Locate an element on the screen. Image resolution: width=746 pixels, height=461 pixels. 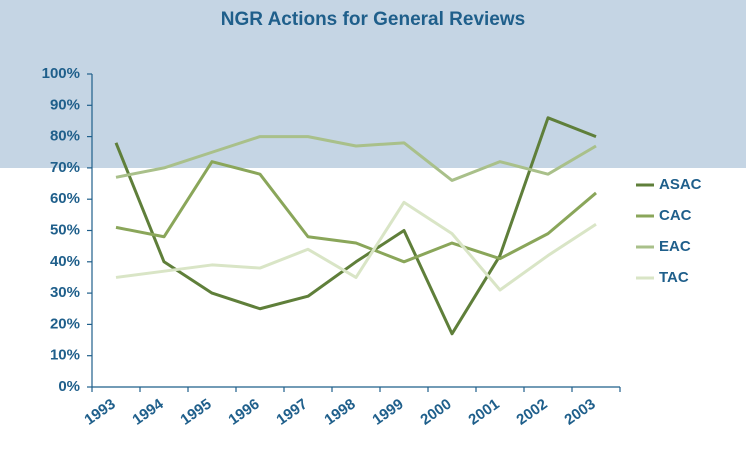
legend-label: TAC is located at coordinates (674, 277).